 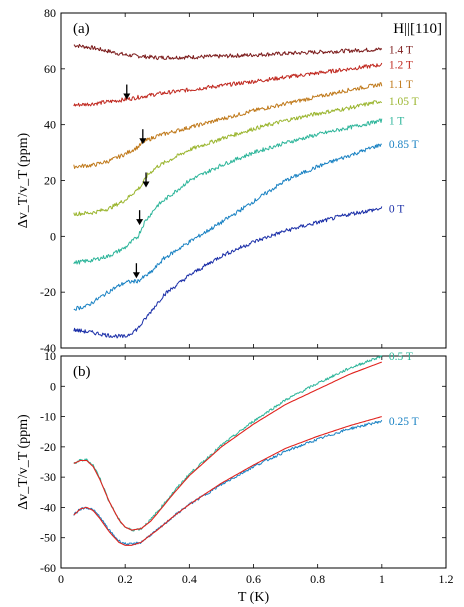 I want to click on fit-curve, so click(x=227, y=481).